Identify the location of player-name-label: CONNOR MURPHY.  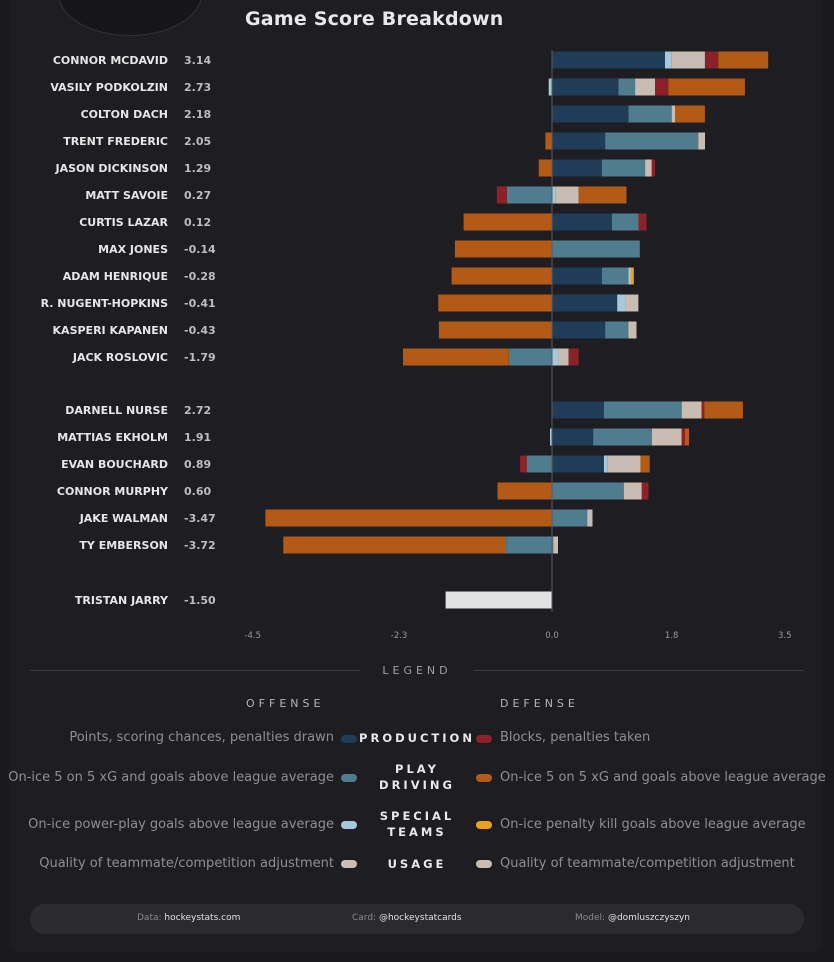
(113, 491).